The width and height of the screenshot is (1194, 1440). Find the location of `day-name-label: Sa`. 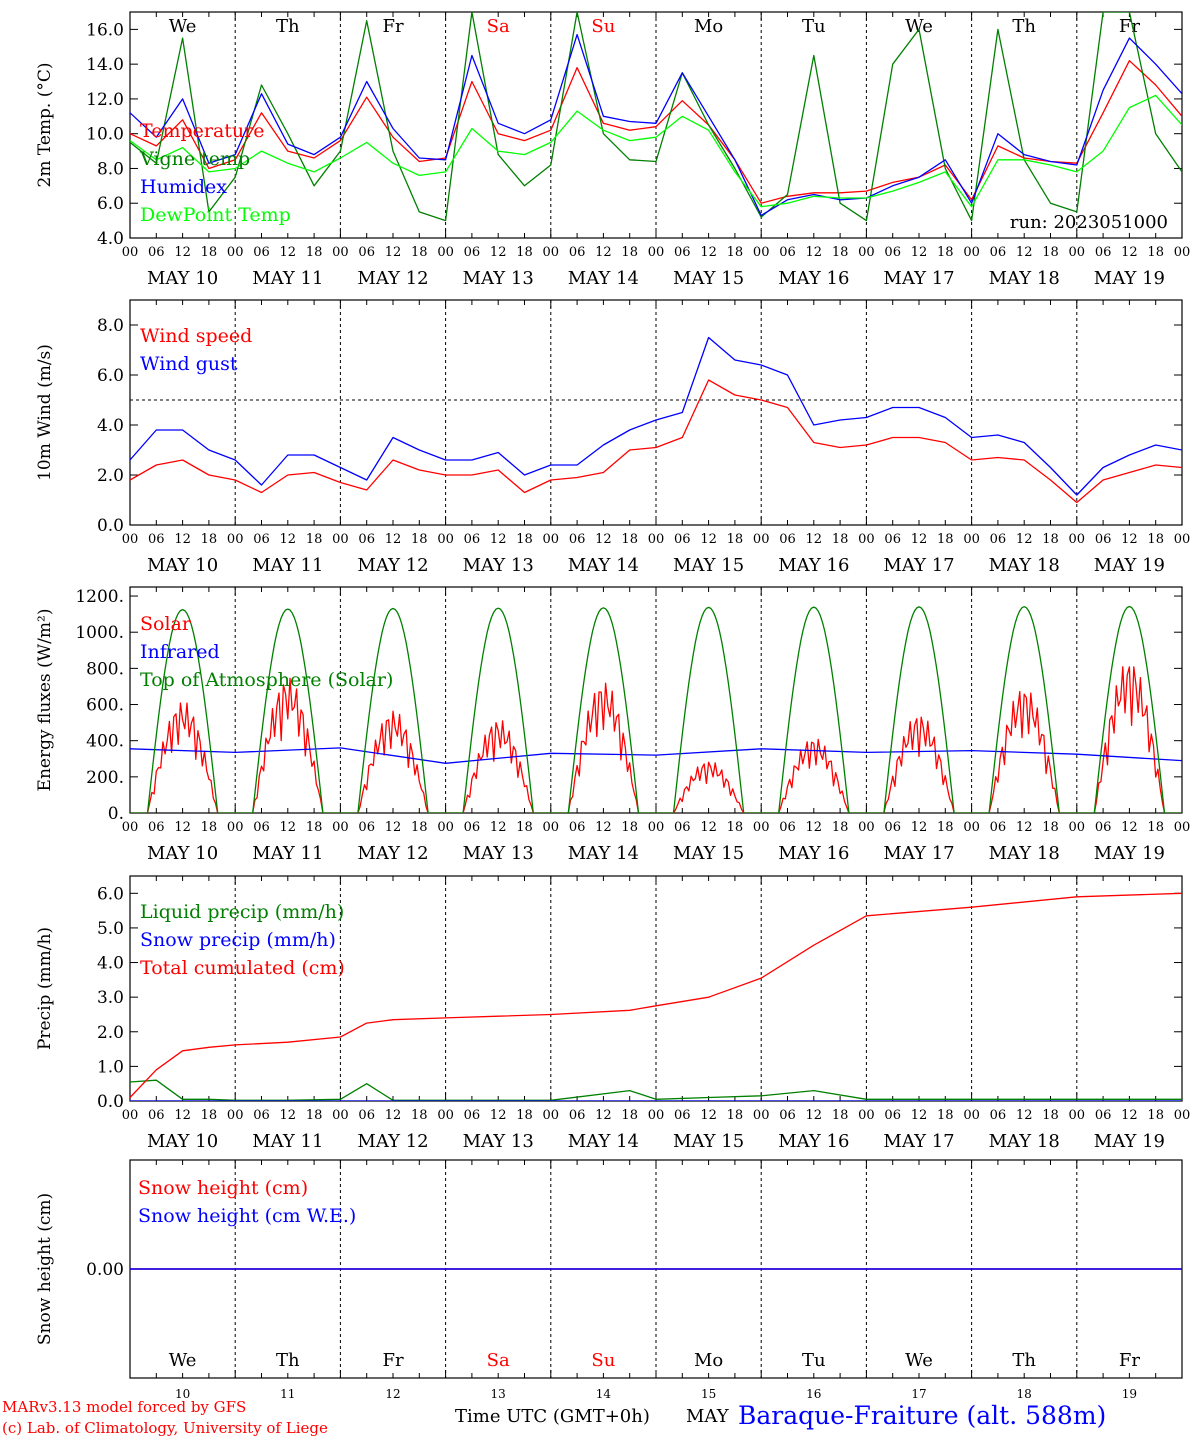

day-name-label: Sa is located at coordinates (498, 1360).